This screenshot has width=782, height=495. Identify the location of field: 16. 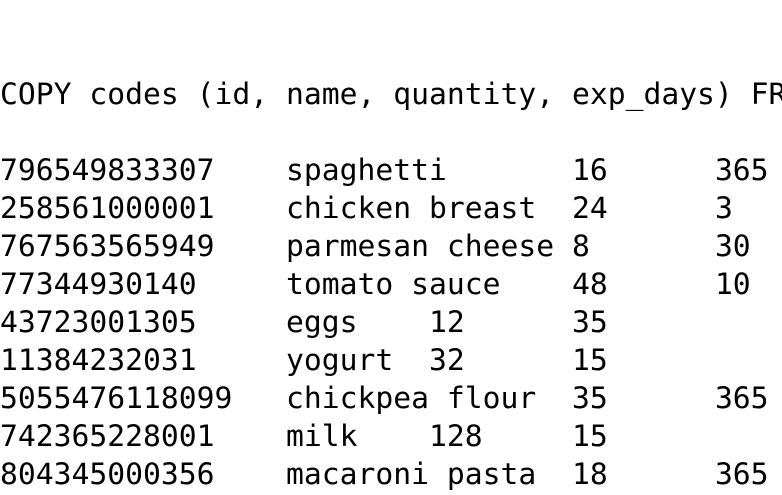
(589, 170).